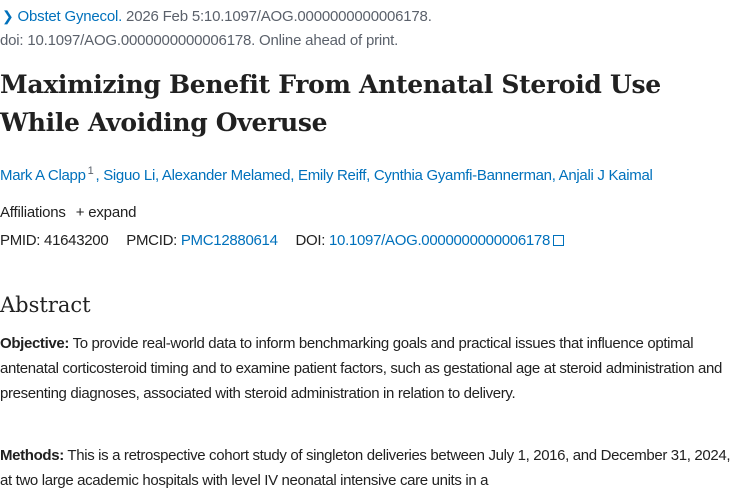 The height and width of the screenshot is (500, 750). Describe the element at coordinates (605, 175) in the screenshot. I see `author-link: Anjali J Kaimal` at that location.